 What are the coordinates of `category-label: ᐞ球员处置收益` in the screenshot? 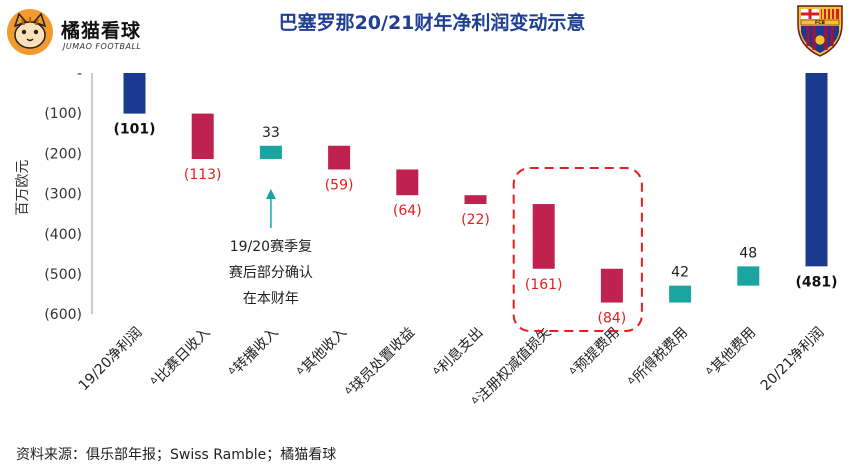 It's located at (380, 363).